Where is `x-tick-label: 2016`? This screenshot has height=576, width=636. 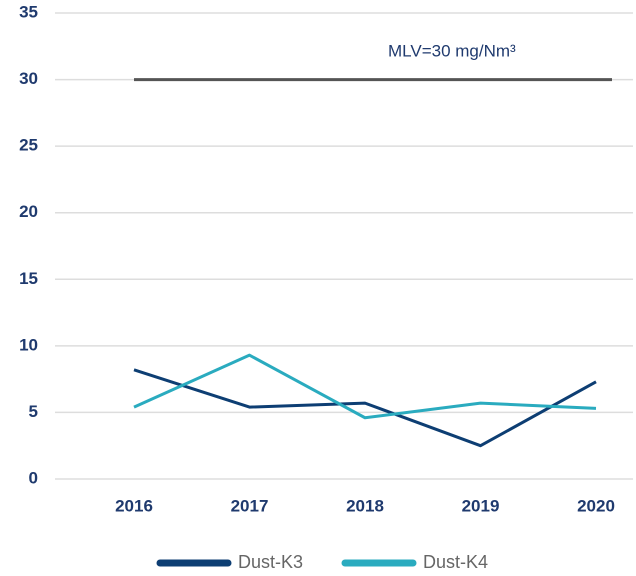
x-tick-label: 2016 is located at coordinates (134, 505).